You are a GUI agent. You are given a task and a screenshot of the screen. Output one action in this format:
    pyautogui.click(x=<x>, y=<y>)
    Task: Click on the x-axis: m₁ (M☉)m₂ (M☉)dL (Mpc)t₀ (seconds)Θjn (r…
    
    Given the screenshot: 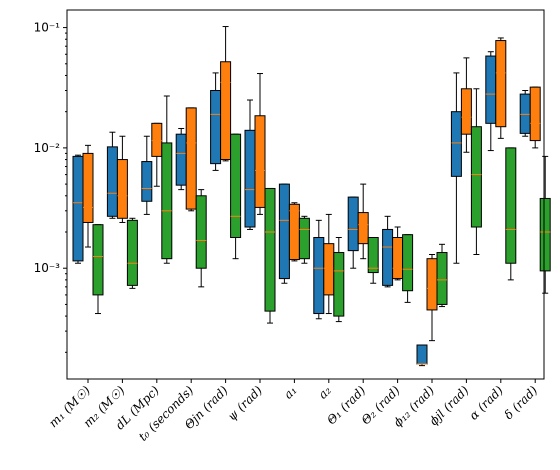 What is the action you would take?
    pyautogui.click(x=293, y=411)
    